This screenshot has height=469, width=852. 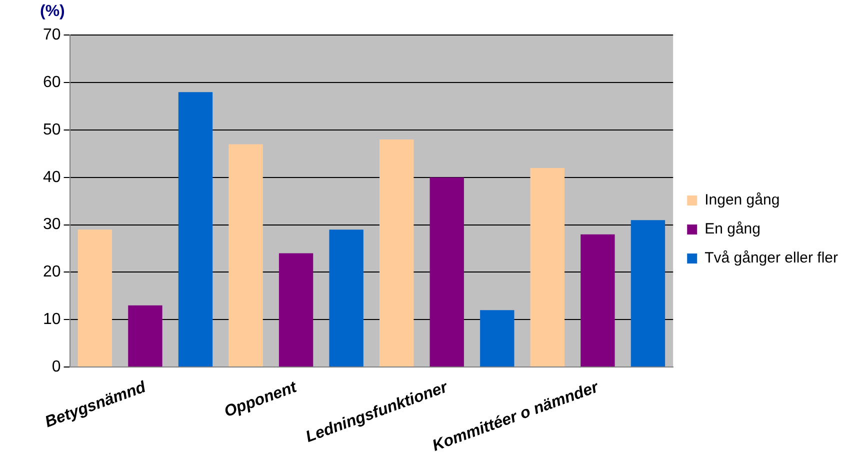 I want to click on legend-label: Två gånger eller fler, so click(x=771, y=258).